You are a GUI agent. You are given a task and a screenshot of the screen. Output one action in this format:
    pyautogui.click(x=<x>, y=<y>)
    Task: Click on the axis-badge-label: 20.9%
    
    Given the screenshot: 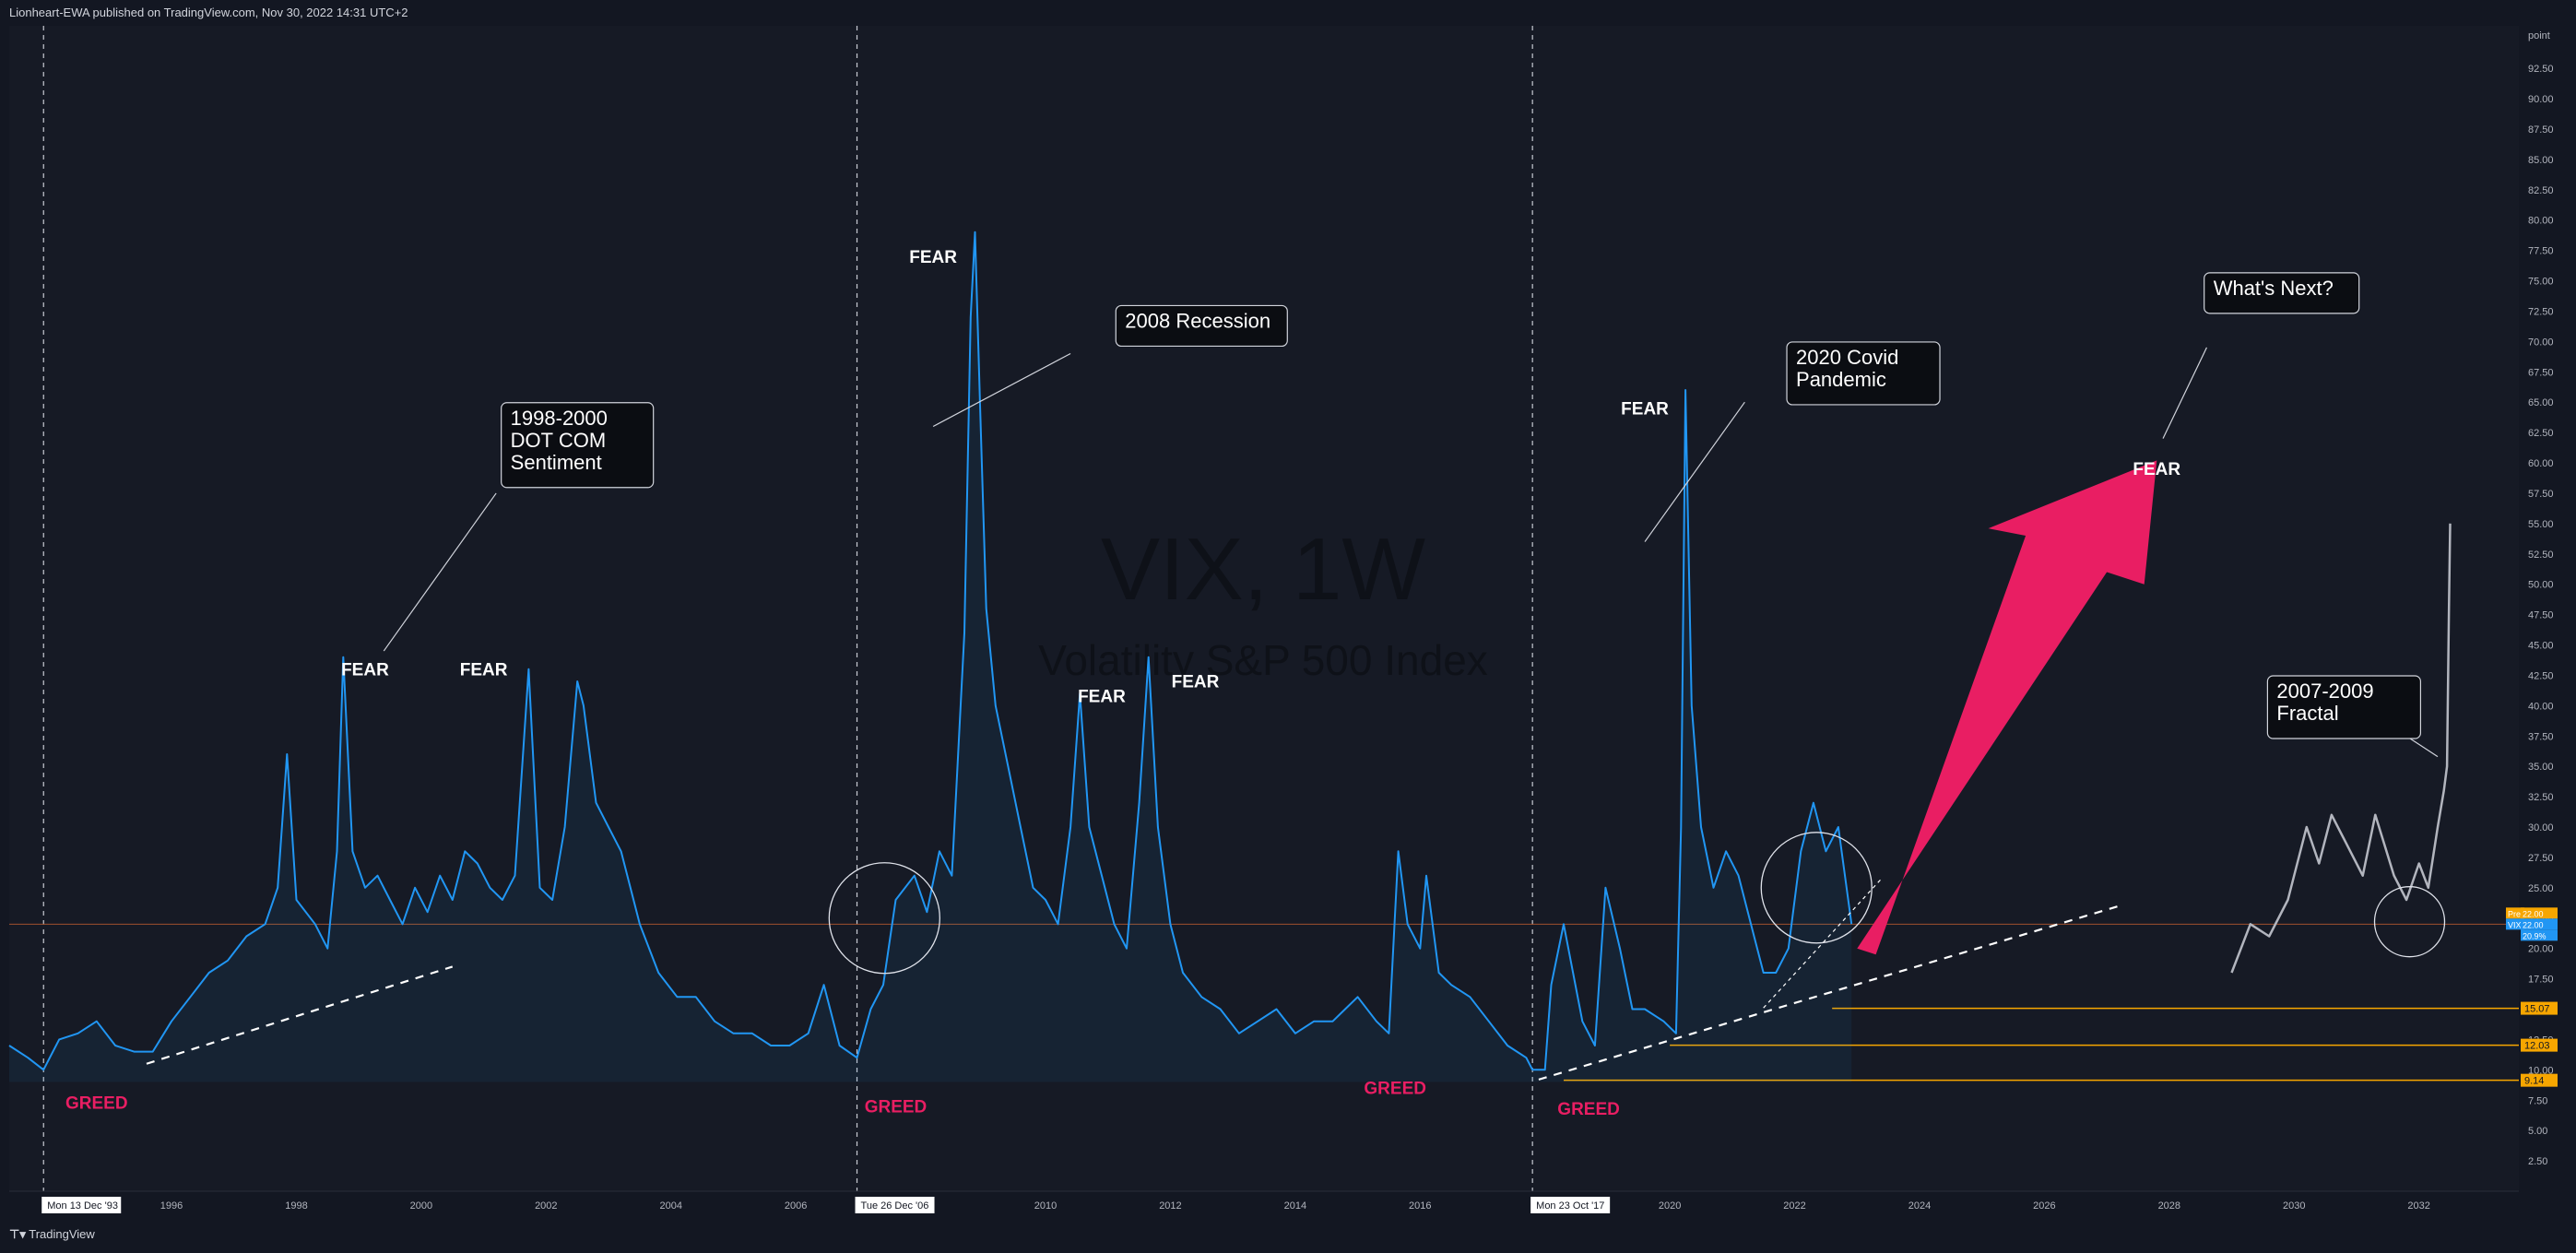 What is the action you would take?
    pyautogui.click(x=2534, y=935)
    